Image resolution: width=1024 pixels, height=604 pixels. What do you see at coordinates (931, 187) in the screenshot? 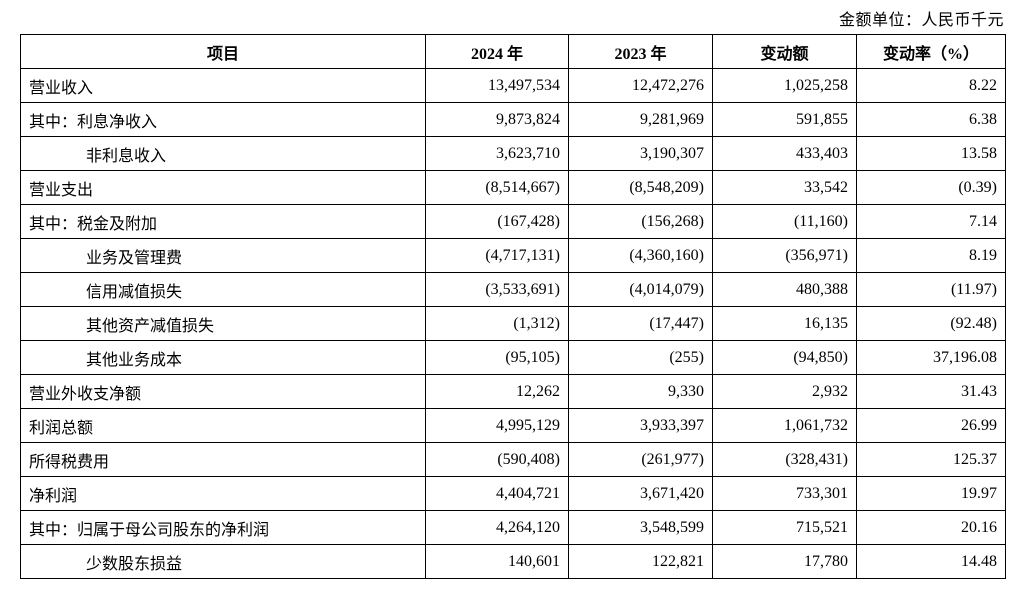
I see `change-rate-cell: (0.39)` at bounding box center [931, 187].